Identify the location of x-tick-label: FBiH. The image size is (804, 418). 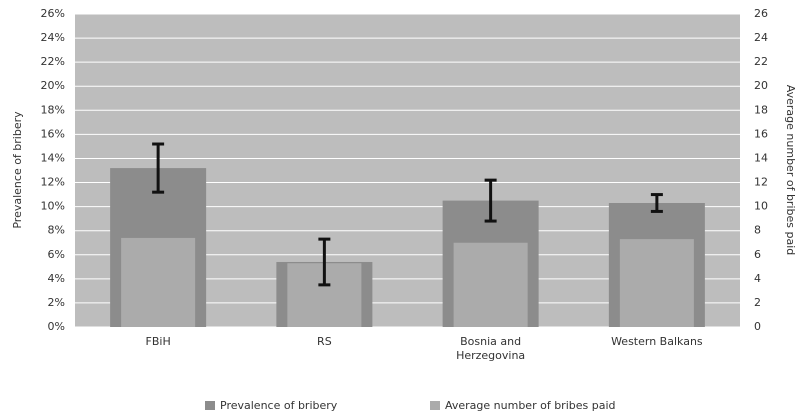
(158, 341).